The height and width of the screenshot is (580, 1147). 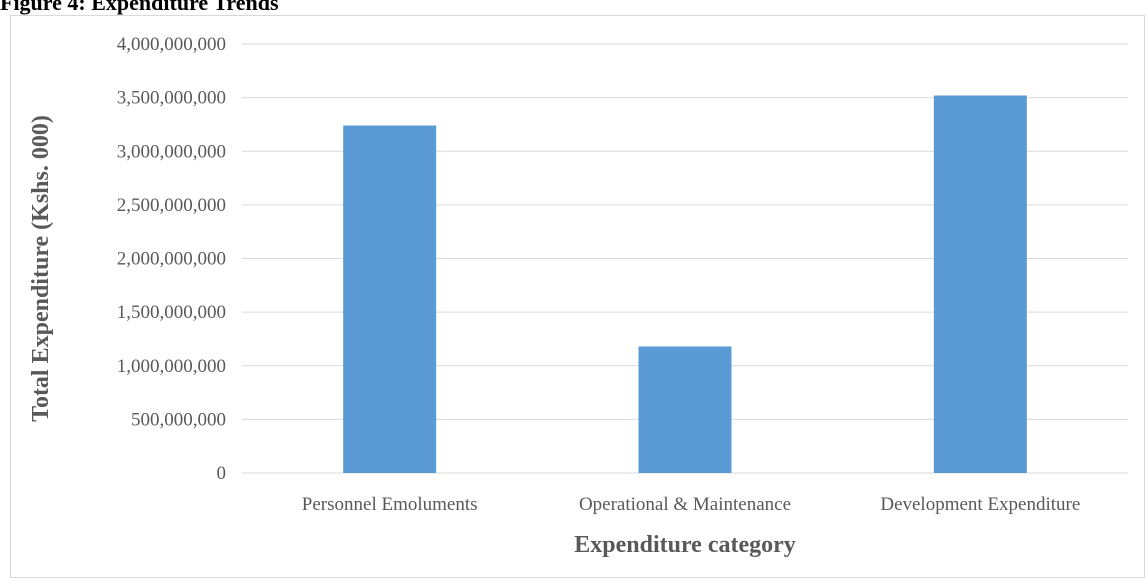 I want to click on x-axis-title: Expenditure category, so click(x=685, y=545).